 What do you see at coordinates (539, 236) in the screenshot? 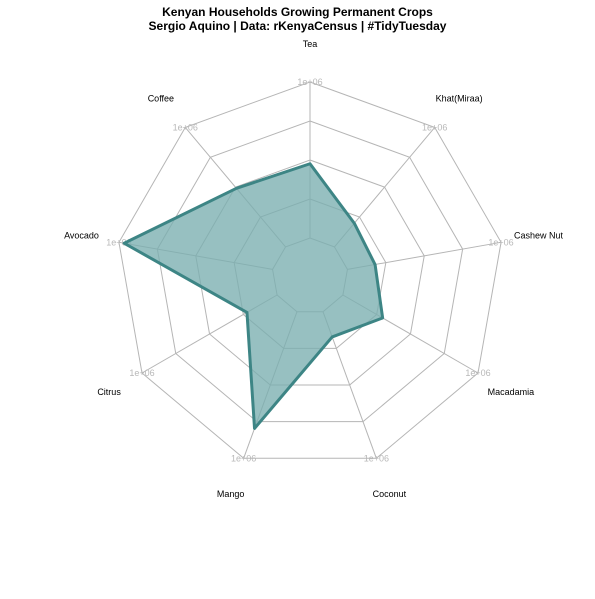
I see `category-label-cashew-nut: Cashew Nut` at bounding box center [539, 236].